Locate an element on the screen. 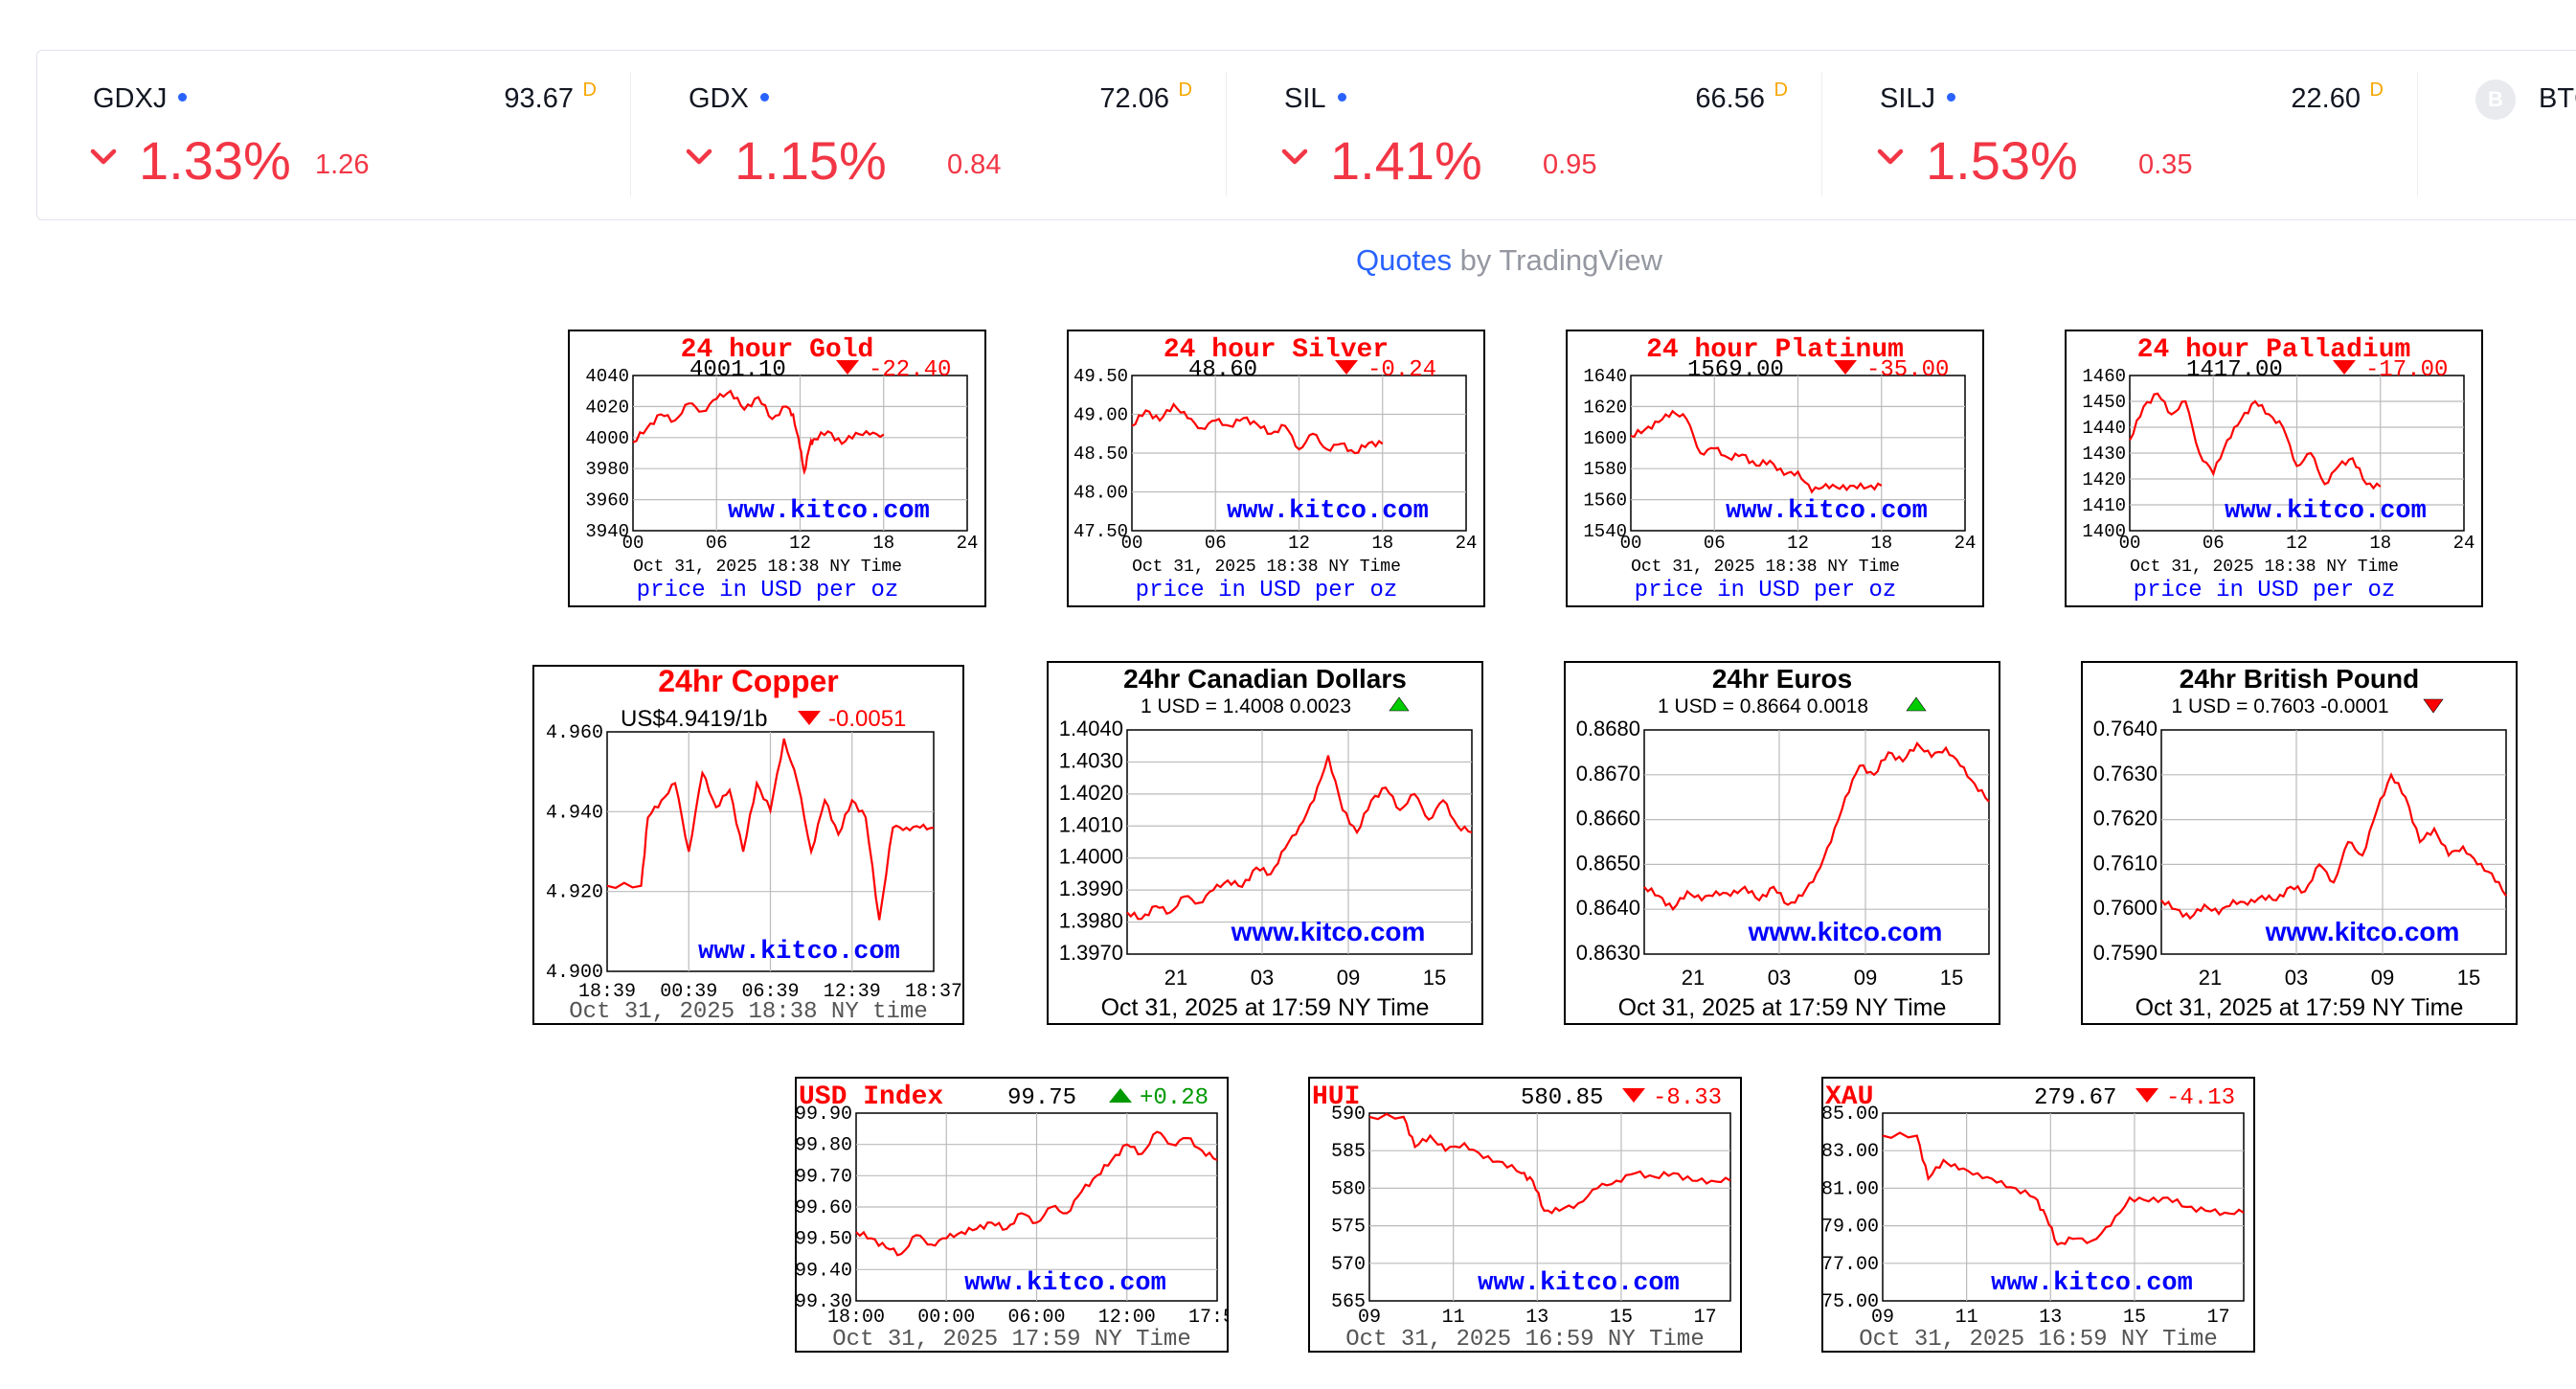 The image size is (2576, 1389). chart-price: 1569.00 is located at coordinates (1735, 370).